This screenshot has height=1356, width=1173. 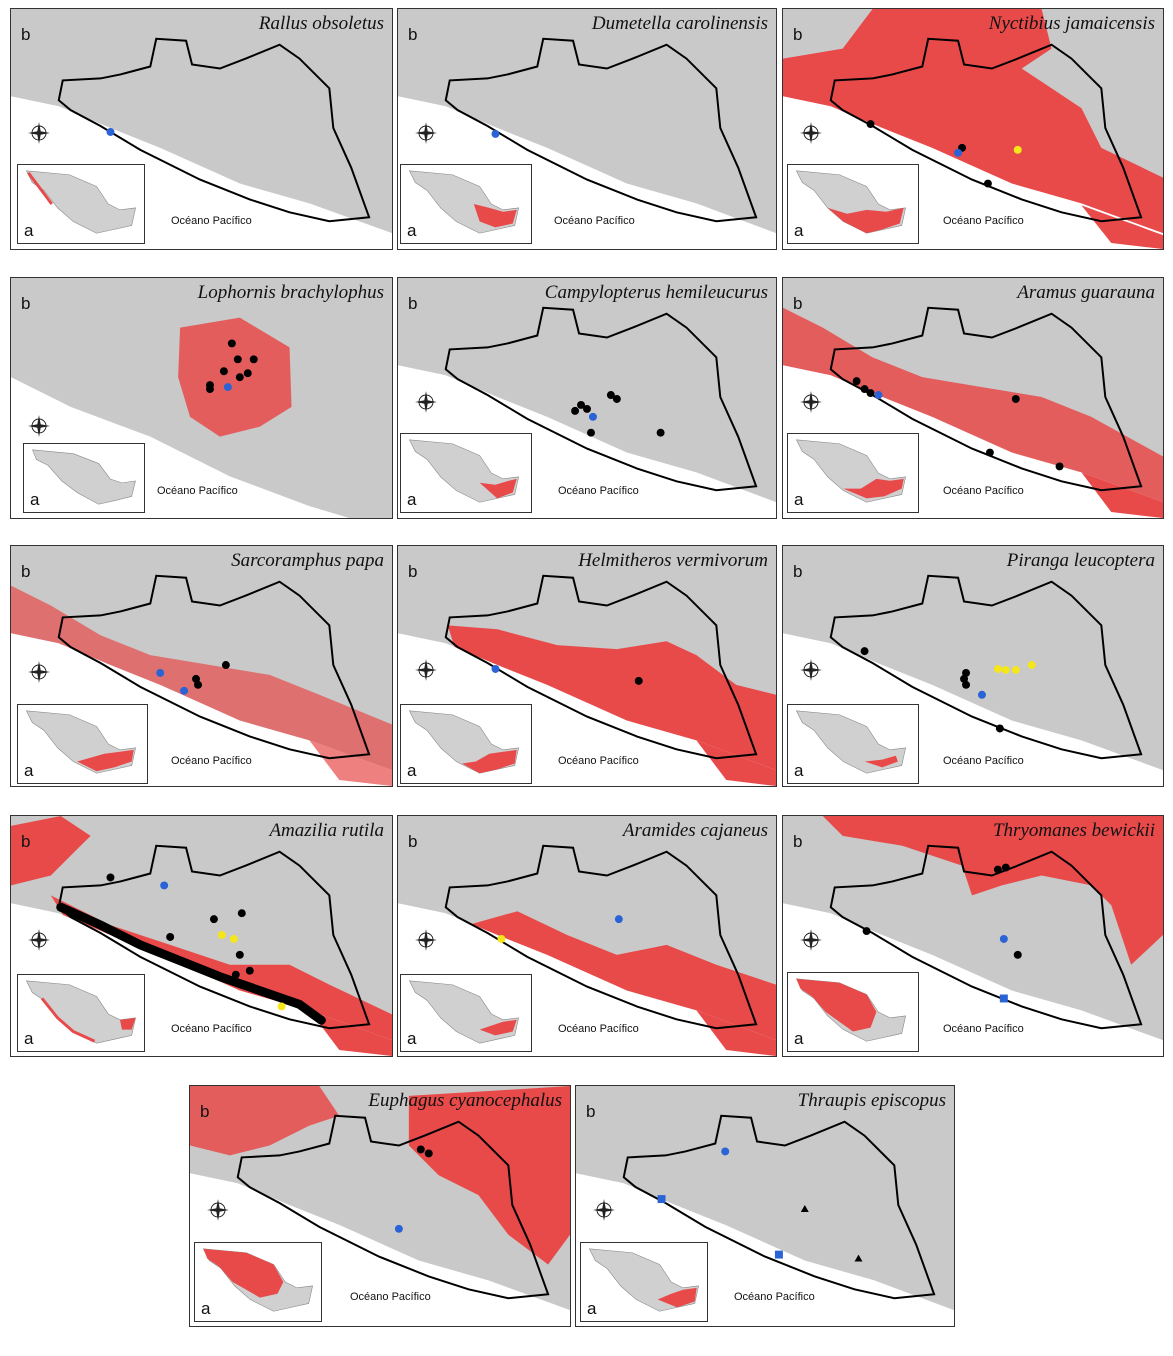 I want to click on species-name: Campylopterus hemileucurus, so click(x=656, y=292).